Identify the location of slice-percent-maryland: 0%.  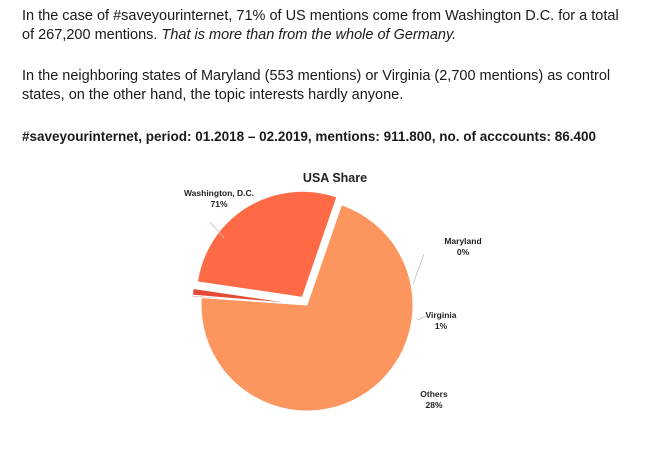
(463, 252).